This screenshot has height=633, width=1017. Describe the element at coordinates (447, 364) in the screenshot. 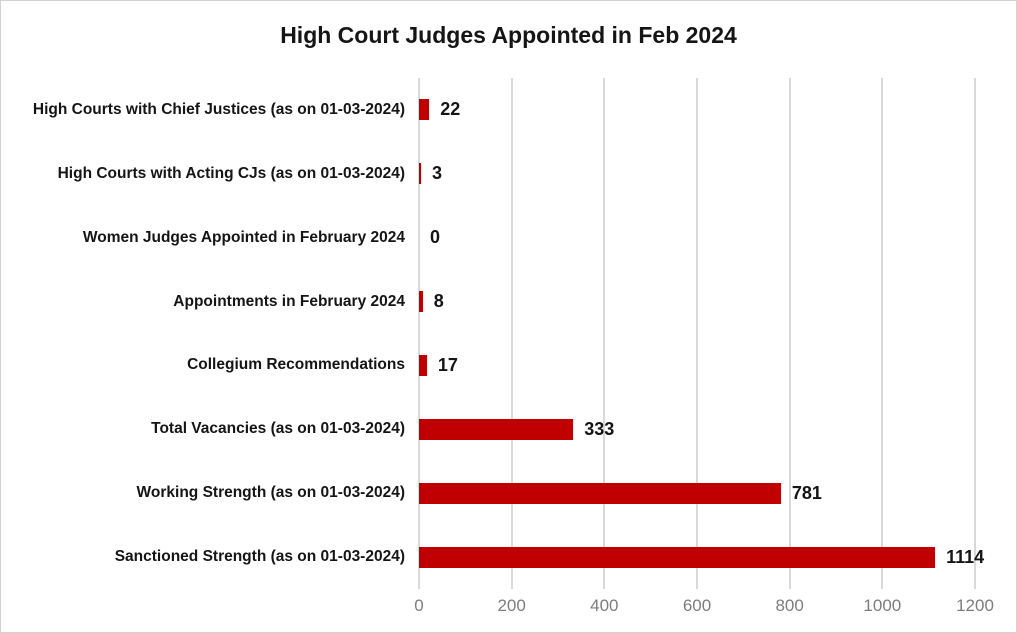

I see `data-label: 17` at that location.